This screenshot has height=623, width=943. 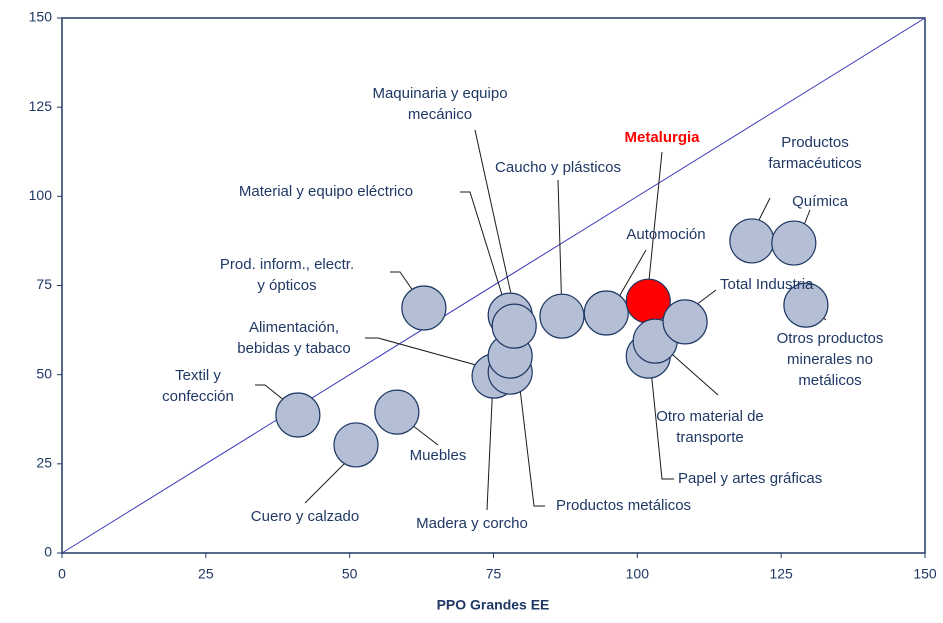 I want to click on y-tick-label: 25, so click(x=44, y=463).